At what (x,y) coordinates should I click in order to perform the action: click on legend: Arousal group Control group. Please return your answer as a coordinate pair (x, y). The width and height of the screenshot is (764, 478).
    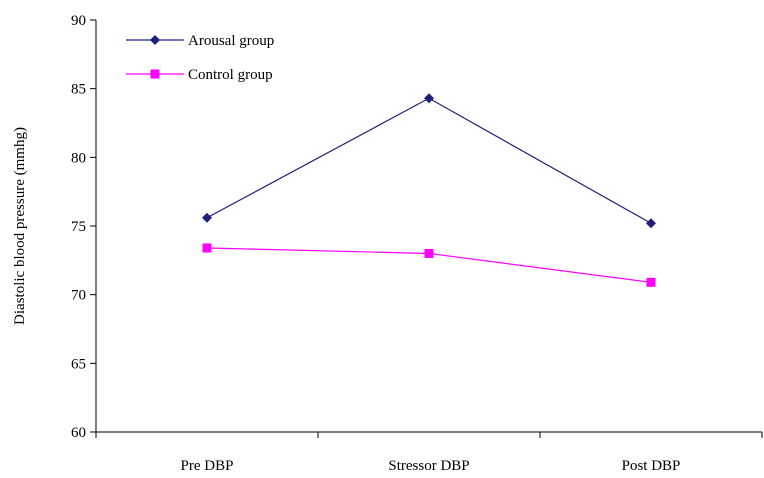
    Looking at the image, I should click on (200, 58).